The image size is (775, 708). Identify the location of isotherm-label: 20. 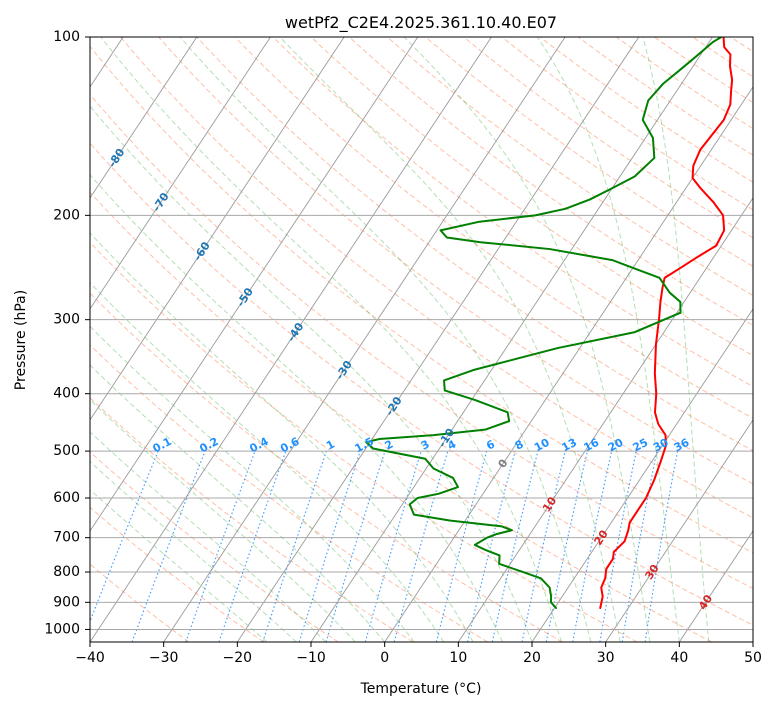
(601, 537).